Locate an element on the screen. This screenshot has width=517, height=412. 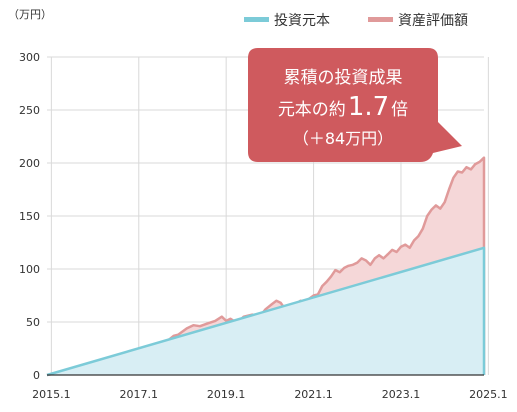
x-tick-label: 2023.1 is located at coordinates (401, 394).